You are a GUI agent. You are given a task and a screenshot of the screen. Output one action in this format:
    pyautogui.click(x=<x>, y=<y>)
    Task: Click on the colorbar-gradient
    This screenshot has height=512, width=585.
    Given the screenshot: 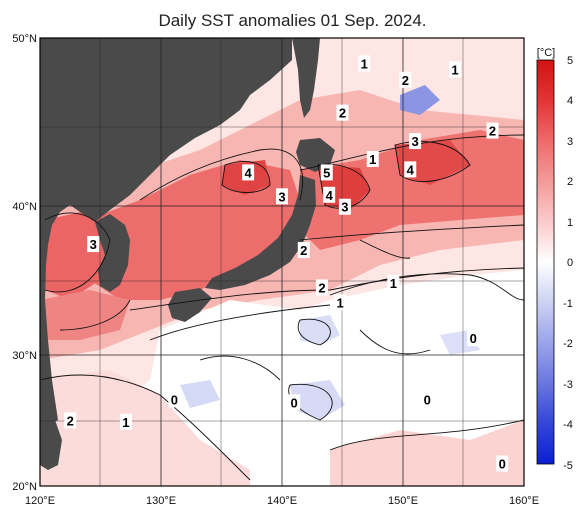 What is the action you would take?
    pyautogui.click(x=545, y=262)
    